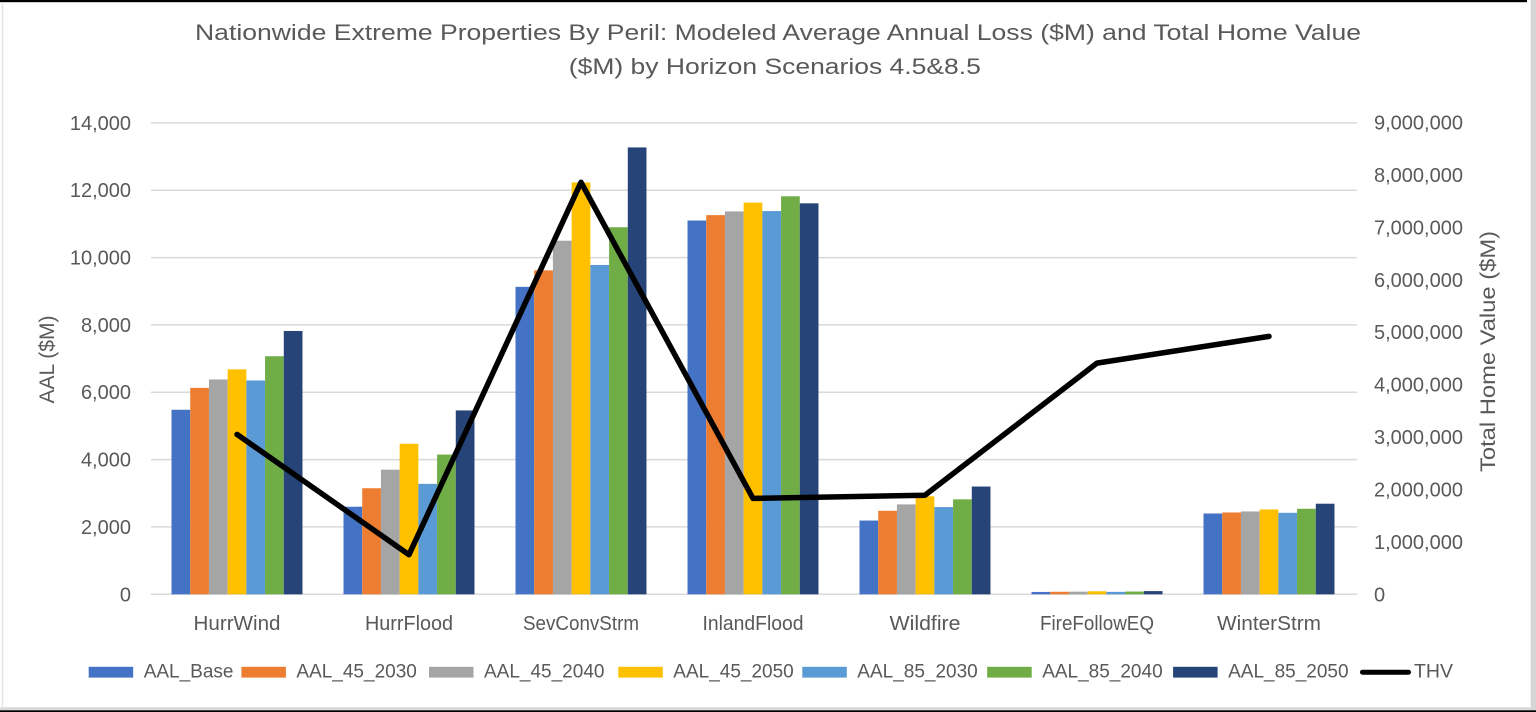  What do you see at coordinates (409, 624) in the screenshot?
I see `svg-text: HurrFlood` at bounding box center [409, 624].